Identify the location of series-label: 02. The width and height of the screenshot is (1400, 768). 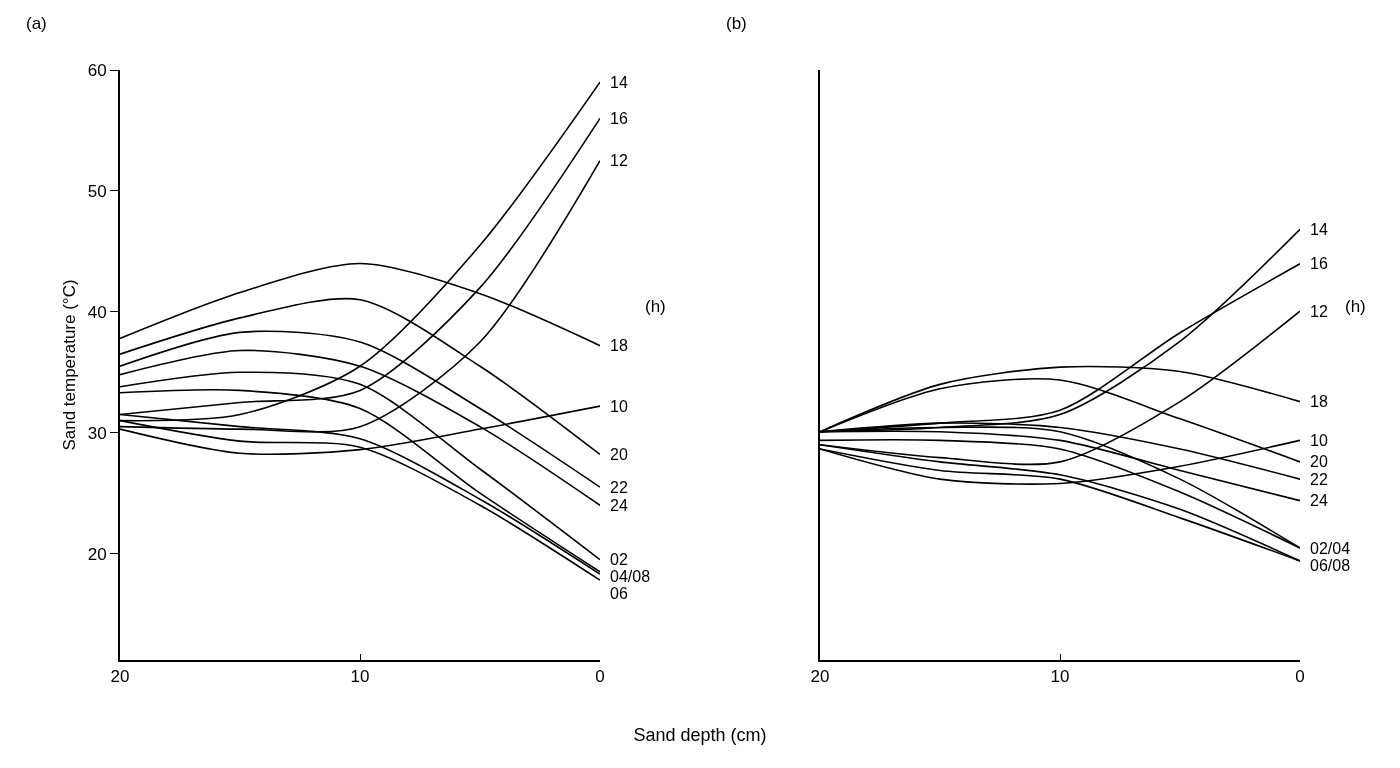
(619, 559).